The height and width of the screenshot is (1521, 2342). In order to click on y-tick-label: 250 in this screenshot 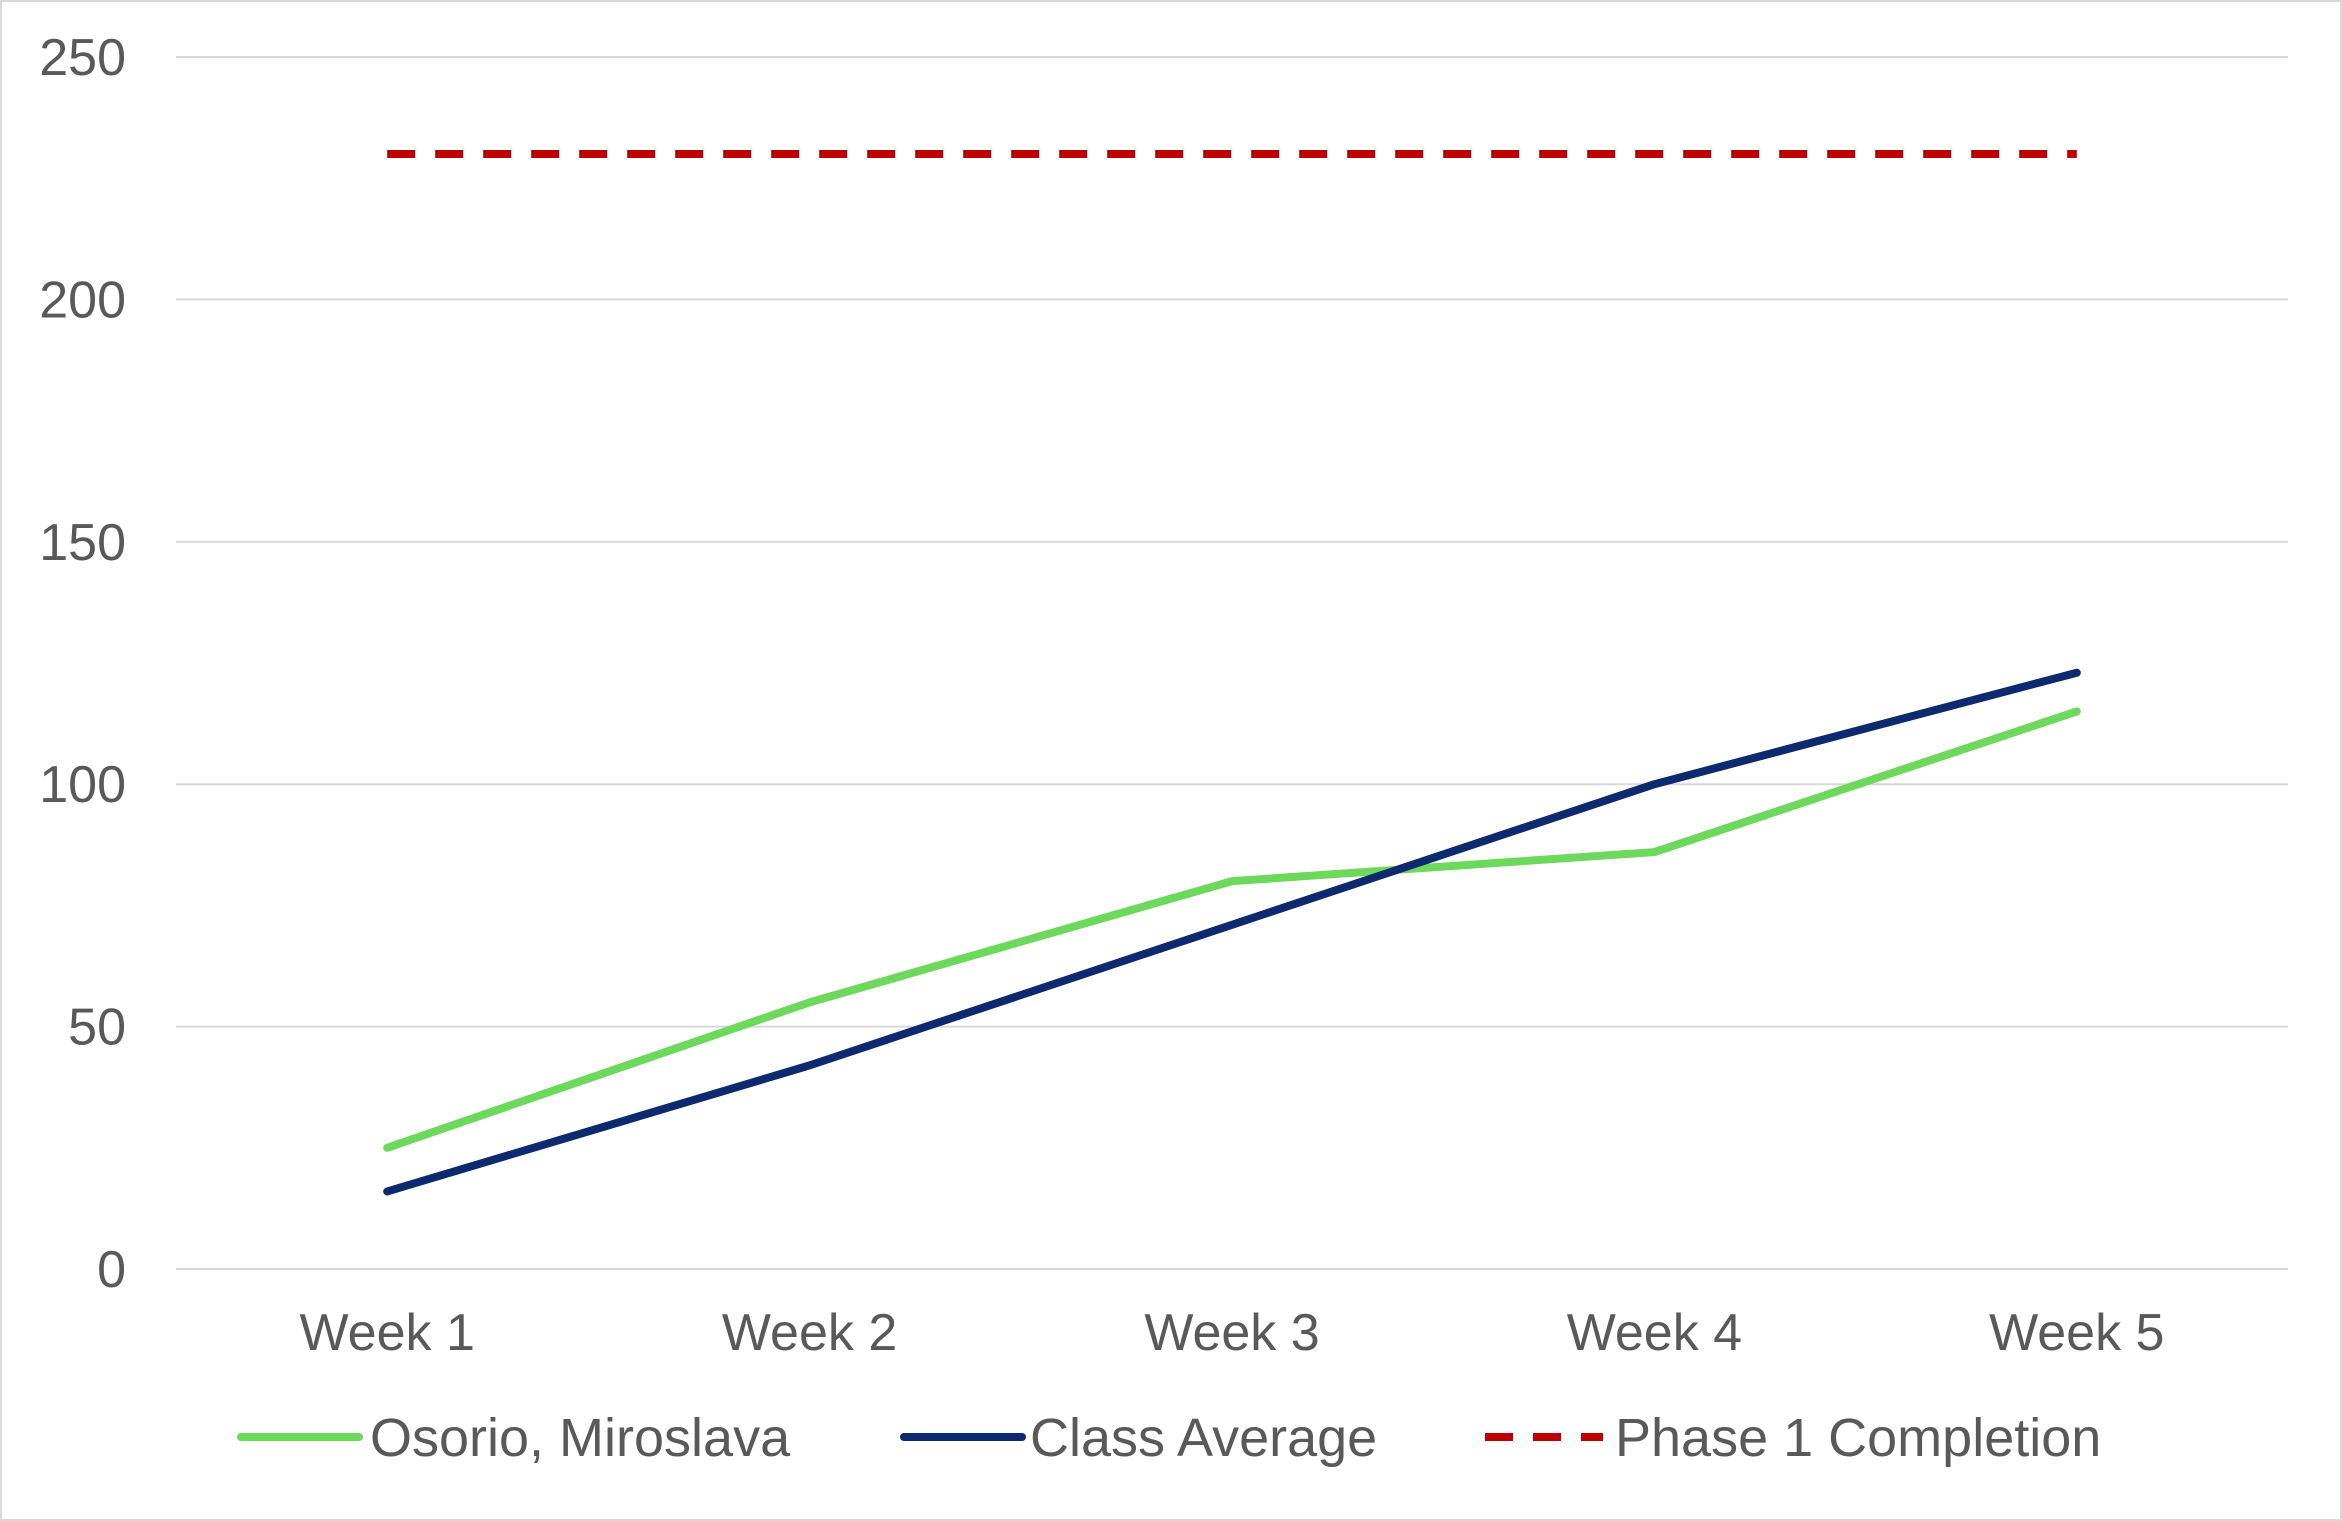, I will do `click(82, 58)`.